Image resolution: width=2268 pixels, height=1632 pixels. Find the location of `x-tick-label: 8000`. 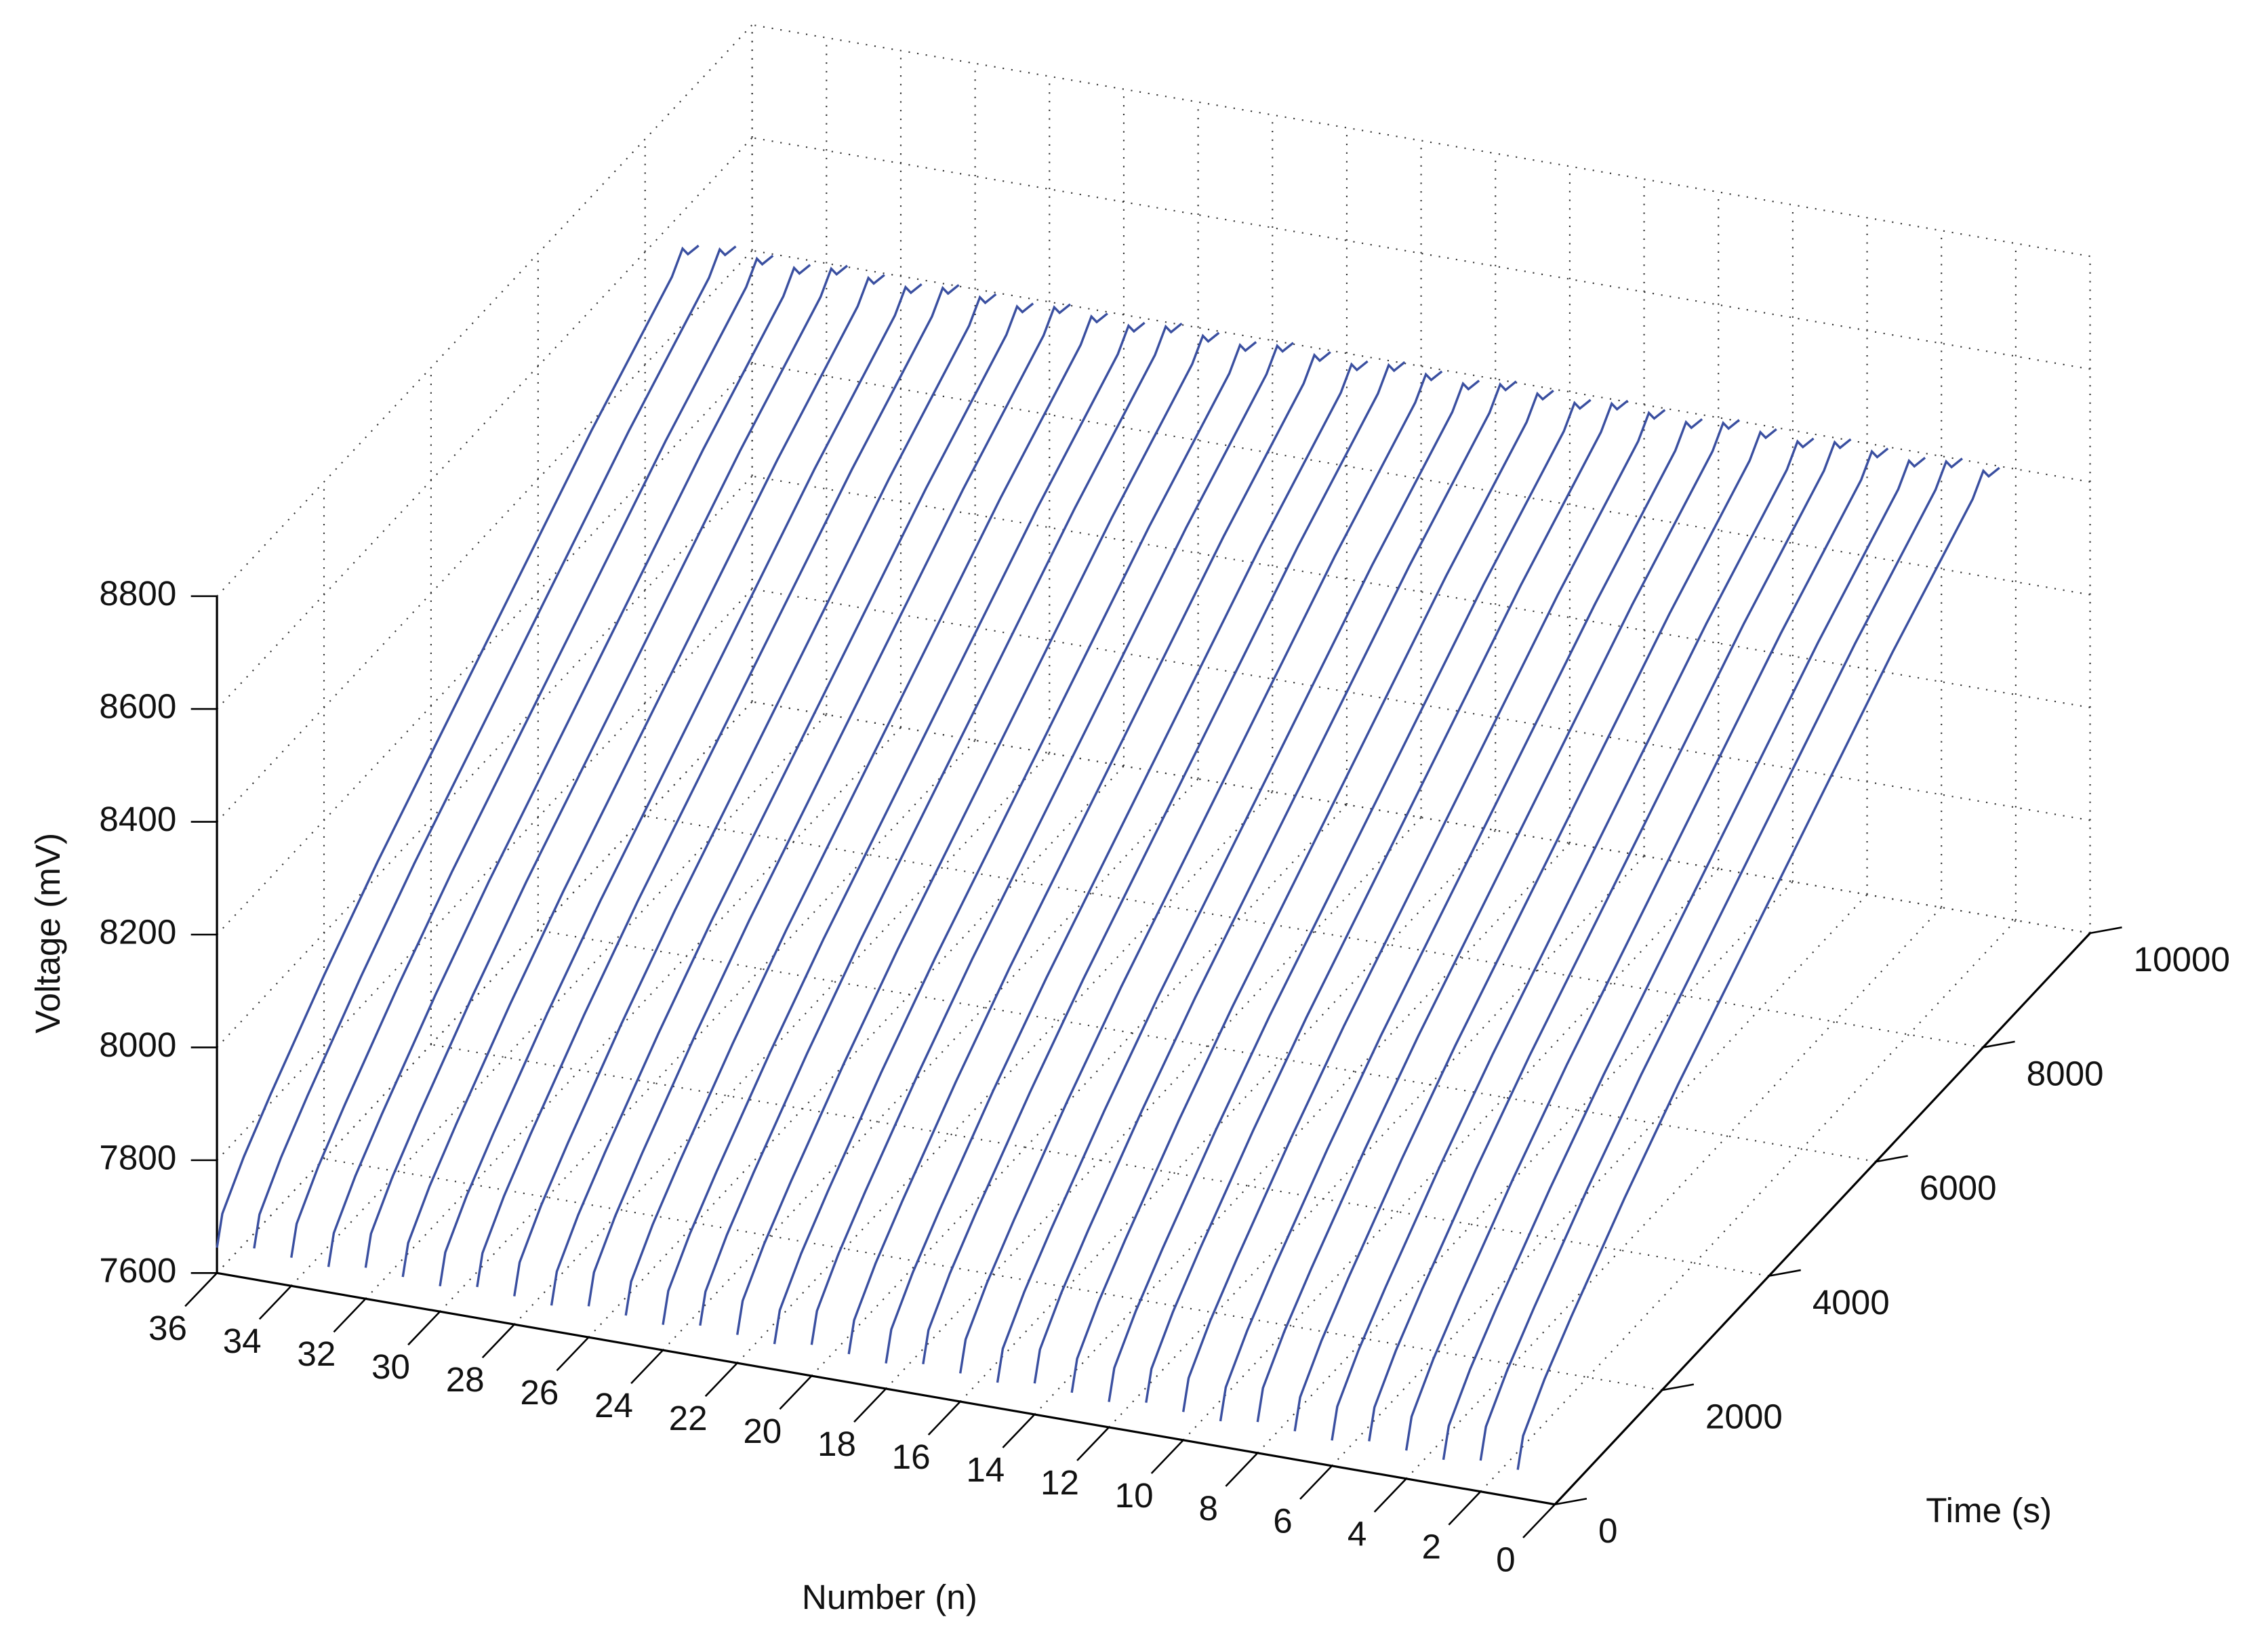

x-tick-label: 8000 is located at coordinates (2065, 1074).